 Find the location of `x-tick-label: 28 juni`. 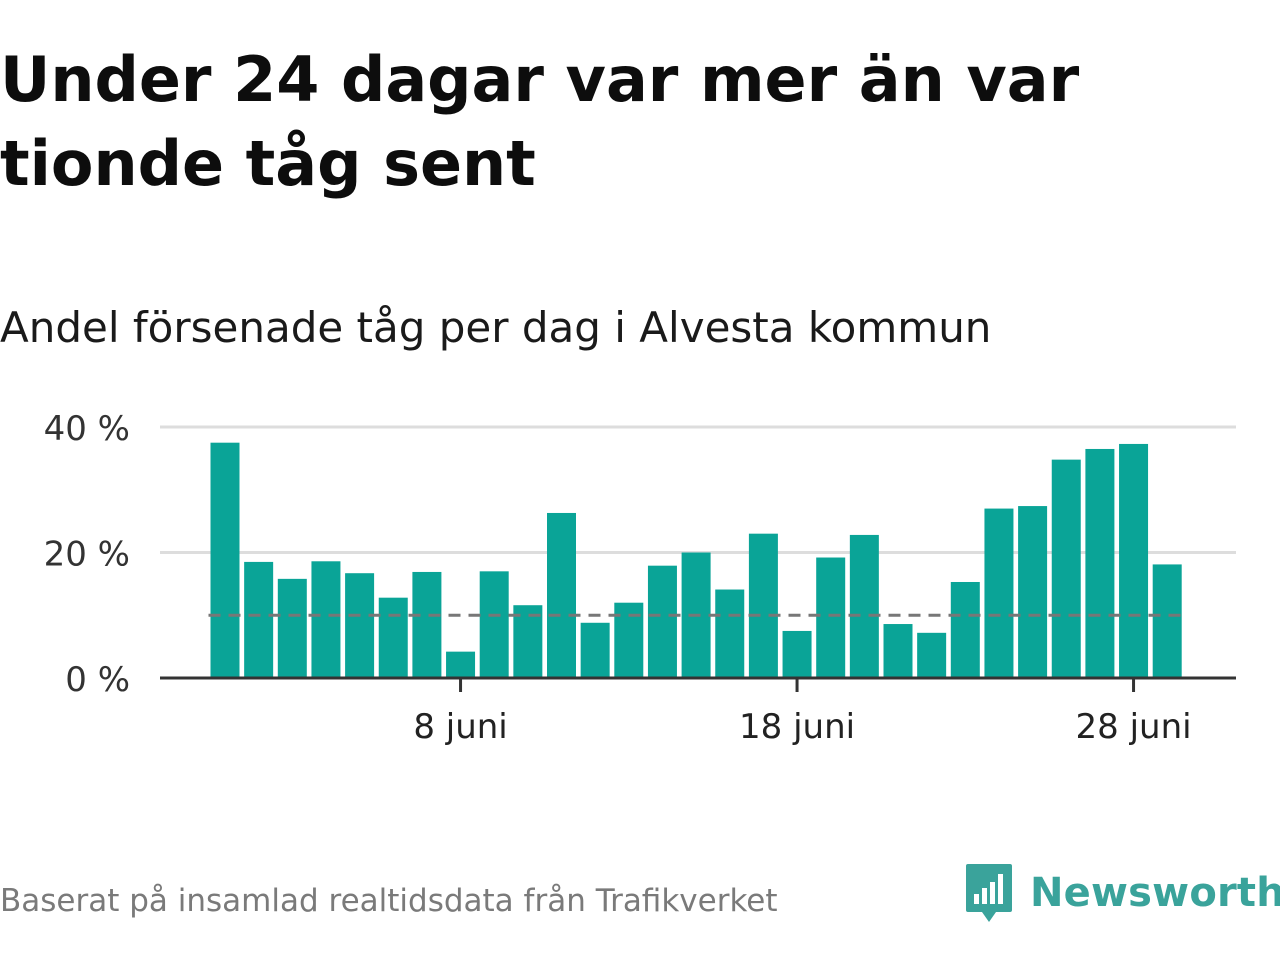

x-tick-label: 28 juni is located at coordinates (1134, 727).